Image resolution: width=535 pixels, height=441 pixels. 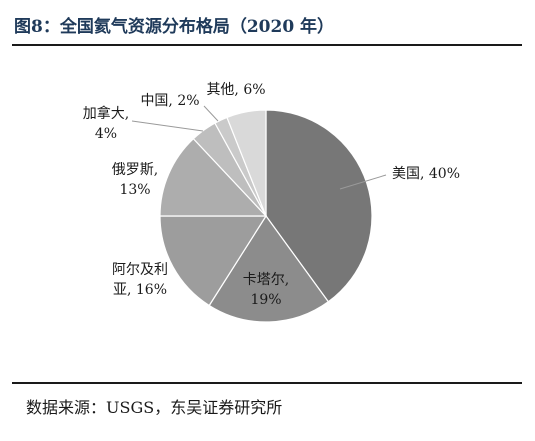 I want to click on slice-label-3: 俄罗斯, 13%, so click(x=135, y=180).